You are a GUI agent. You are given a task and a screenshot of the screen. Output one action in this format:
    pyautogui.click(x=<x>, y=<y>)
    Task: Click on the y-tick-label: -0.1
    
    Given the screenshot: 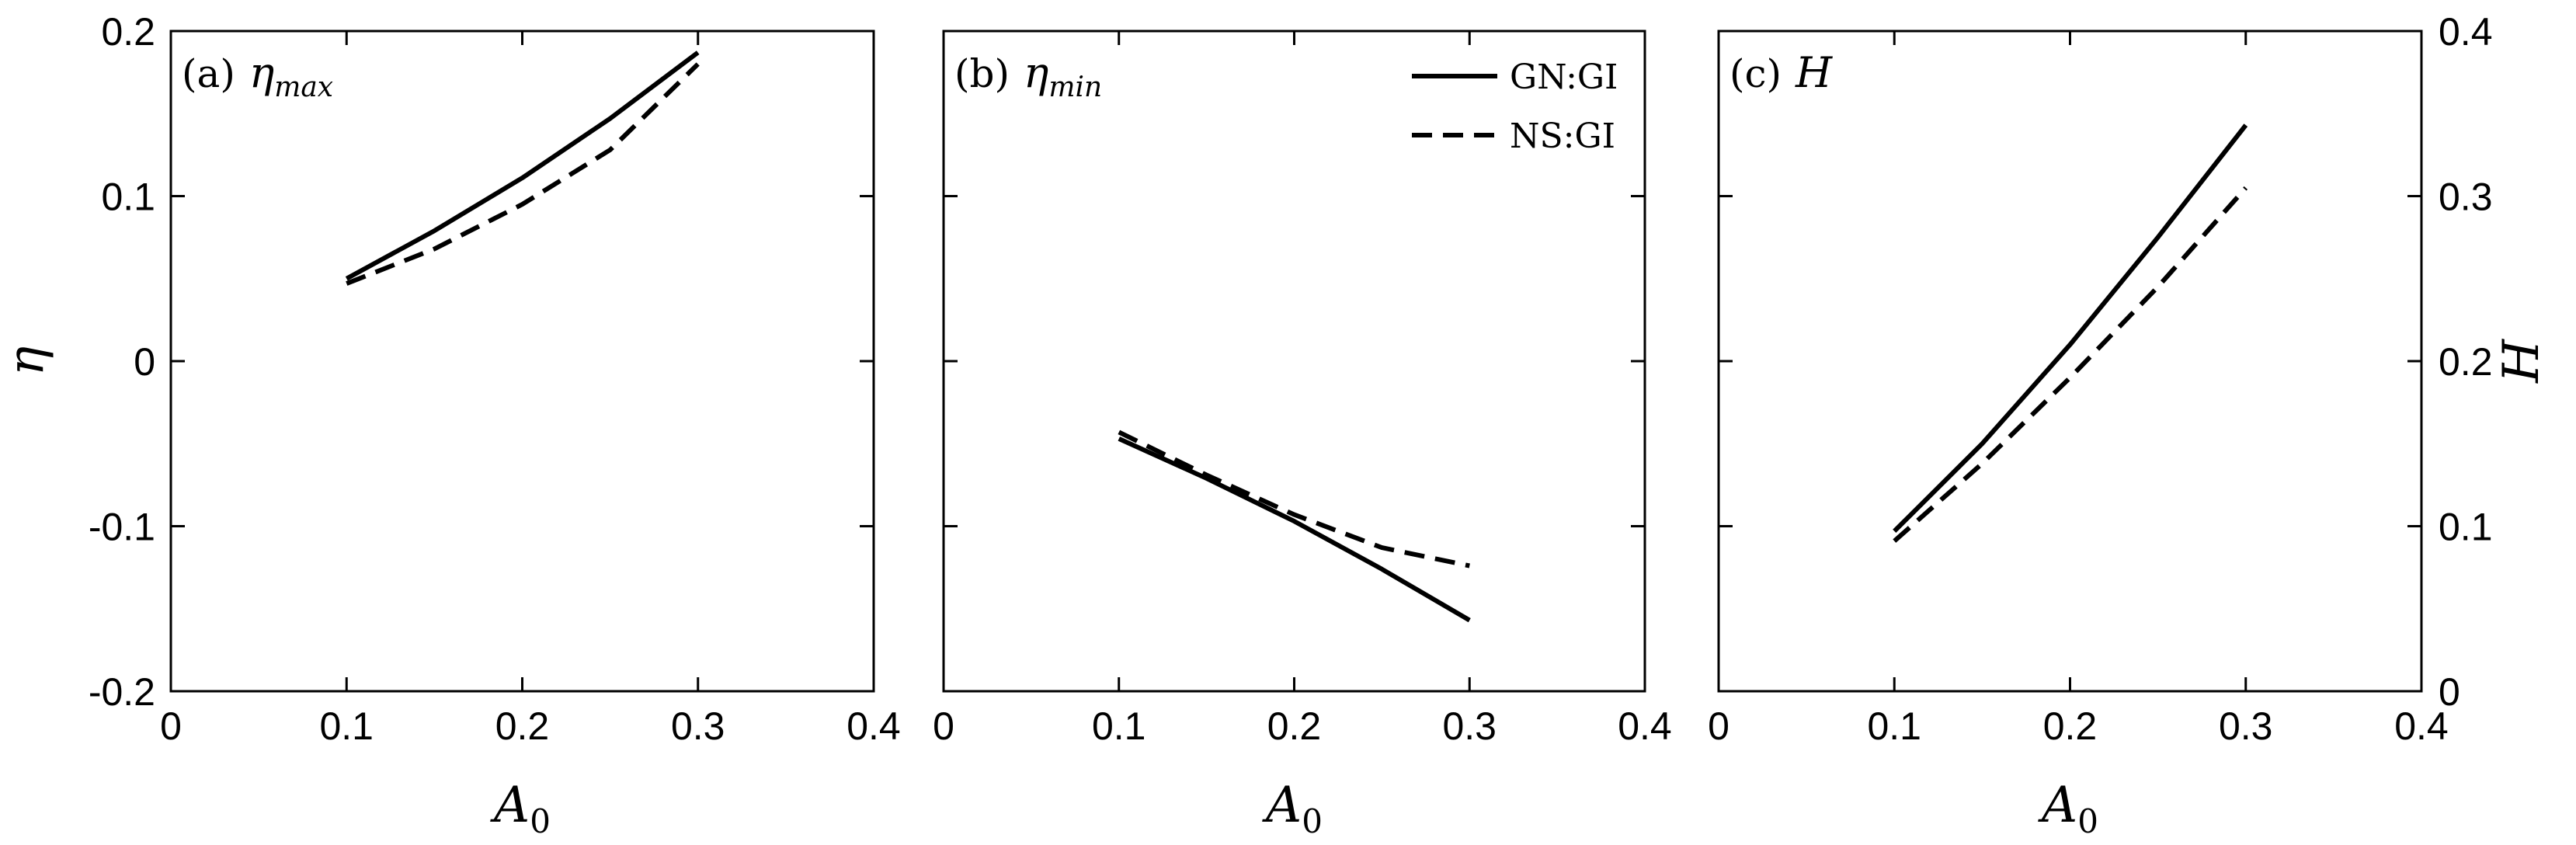 What is the action you would take?
    pyautogui.click(x=122, y=527)
    